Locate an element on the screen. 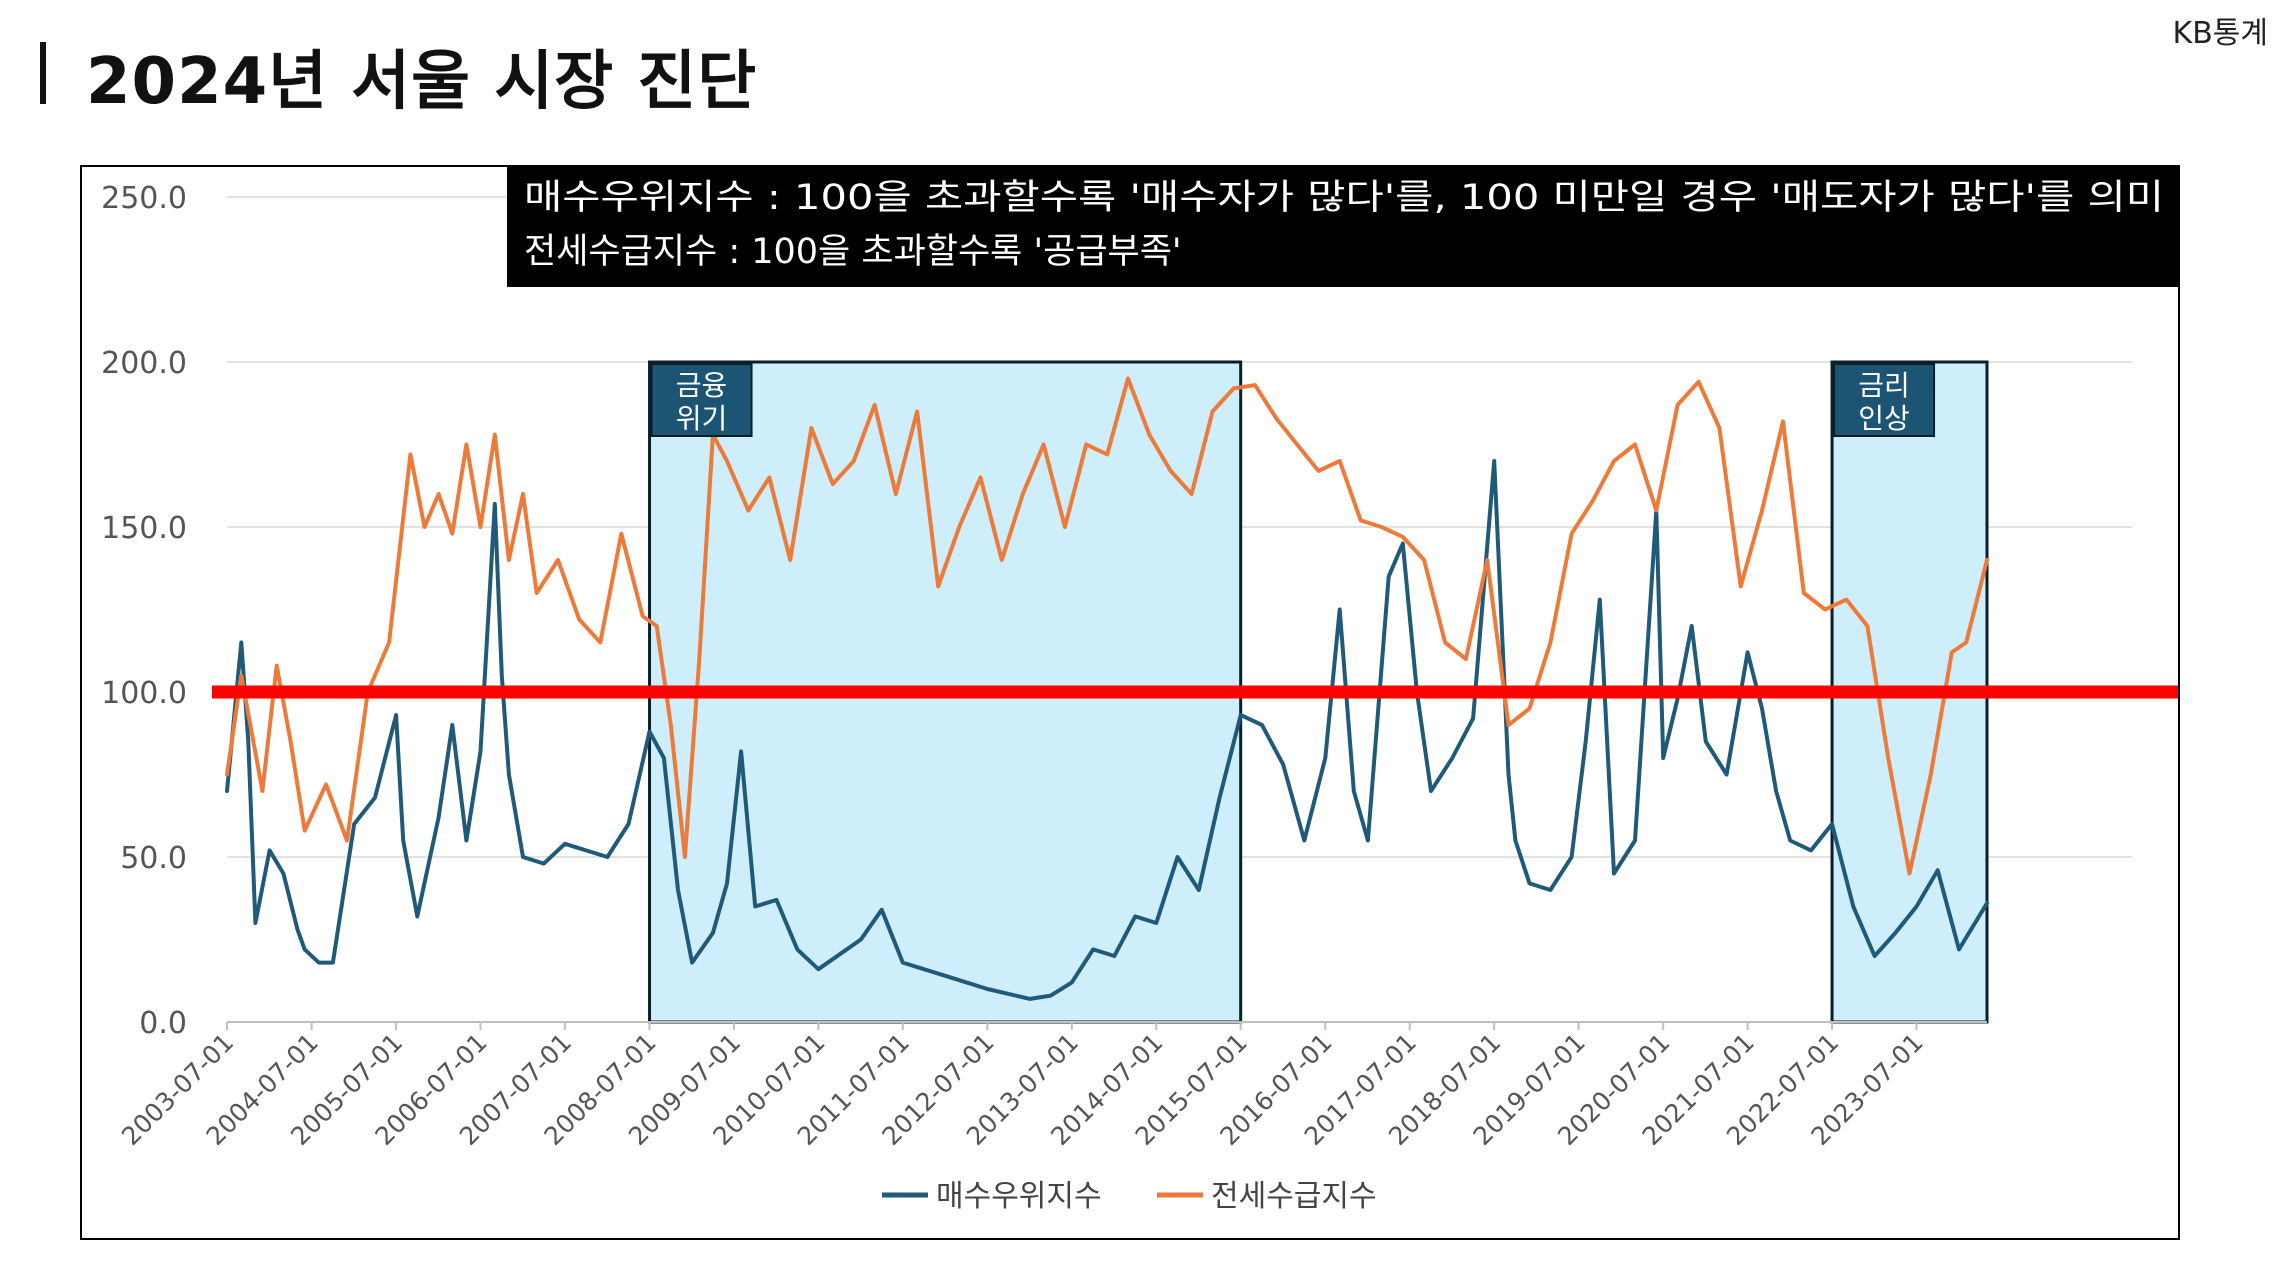 This screenshot has width=2286, height=1268. y-tick-label: 150.0 is located at coordinates (144, 528).